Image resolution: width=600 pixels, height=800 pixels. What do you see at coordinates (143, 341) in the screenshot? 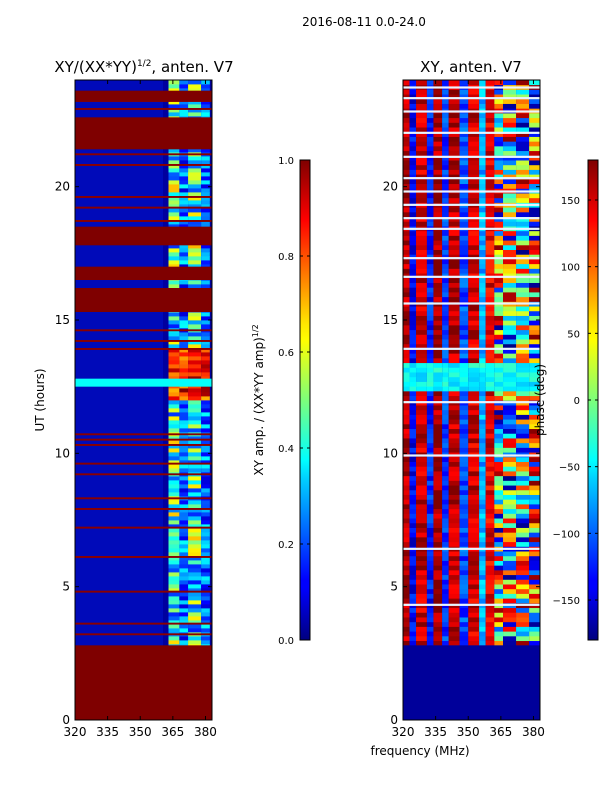
I see `left-flag-line` at bounding box center [143, 341].